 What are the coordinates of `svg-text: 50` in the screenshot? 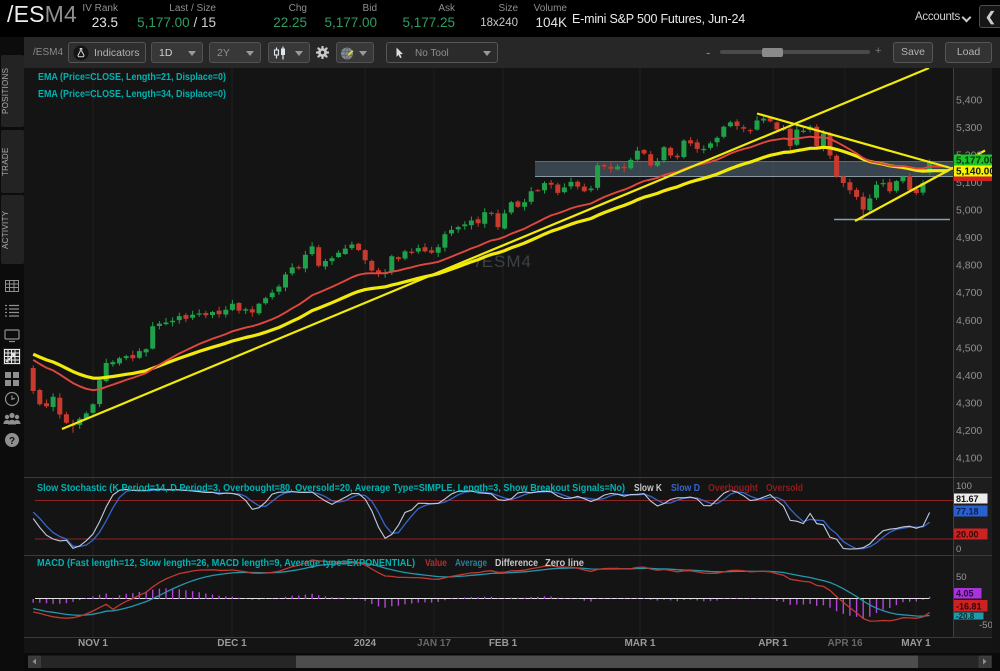 It's located at (961, 577).